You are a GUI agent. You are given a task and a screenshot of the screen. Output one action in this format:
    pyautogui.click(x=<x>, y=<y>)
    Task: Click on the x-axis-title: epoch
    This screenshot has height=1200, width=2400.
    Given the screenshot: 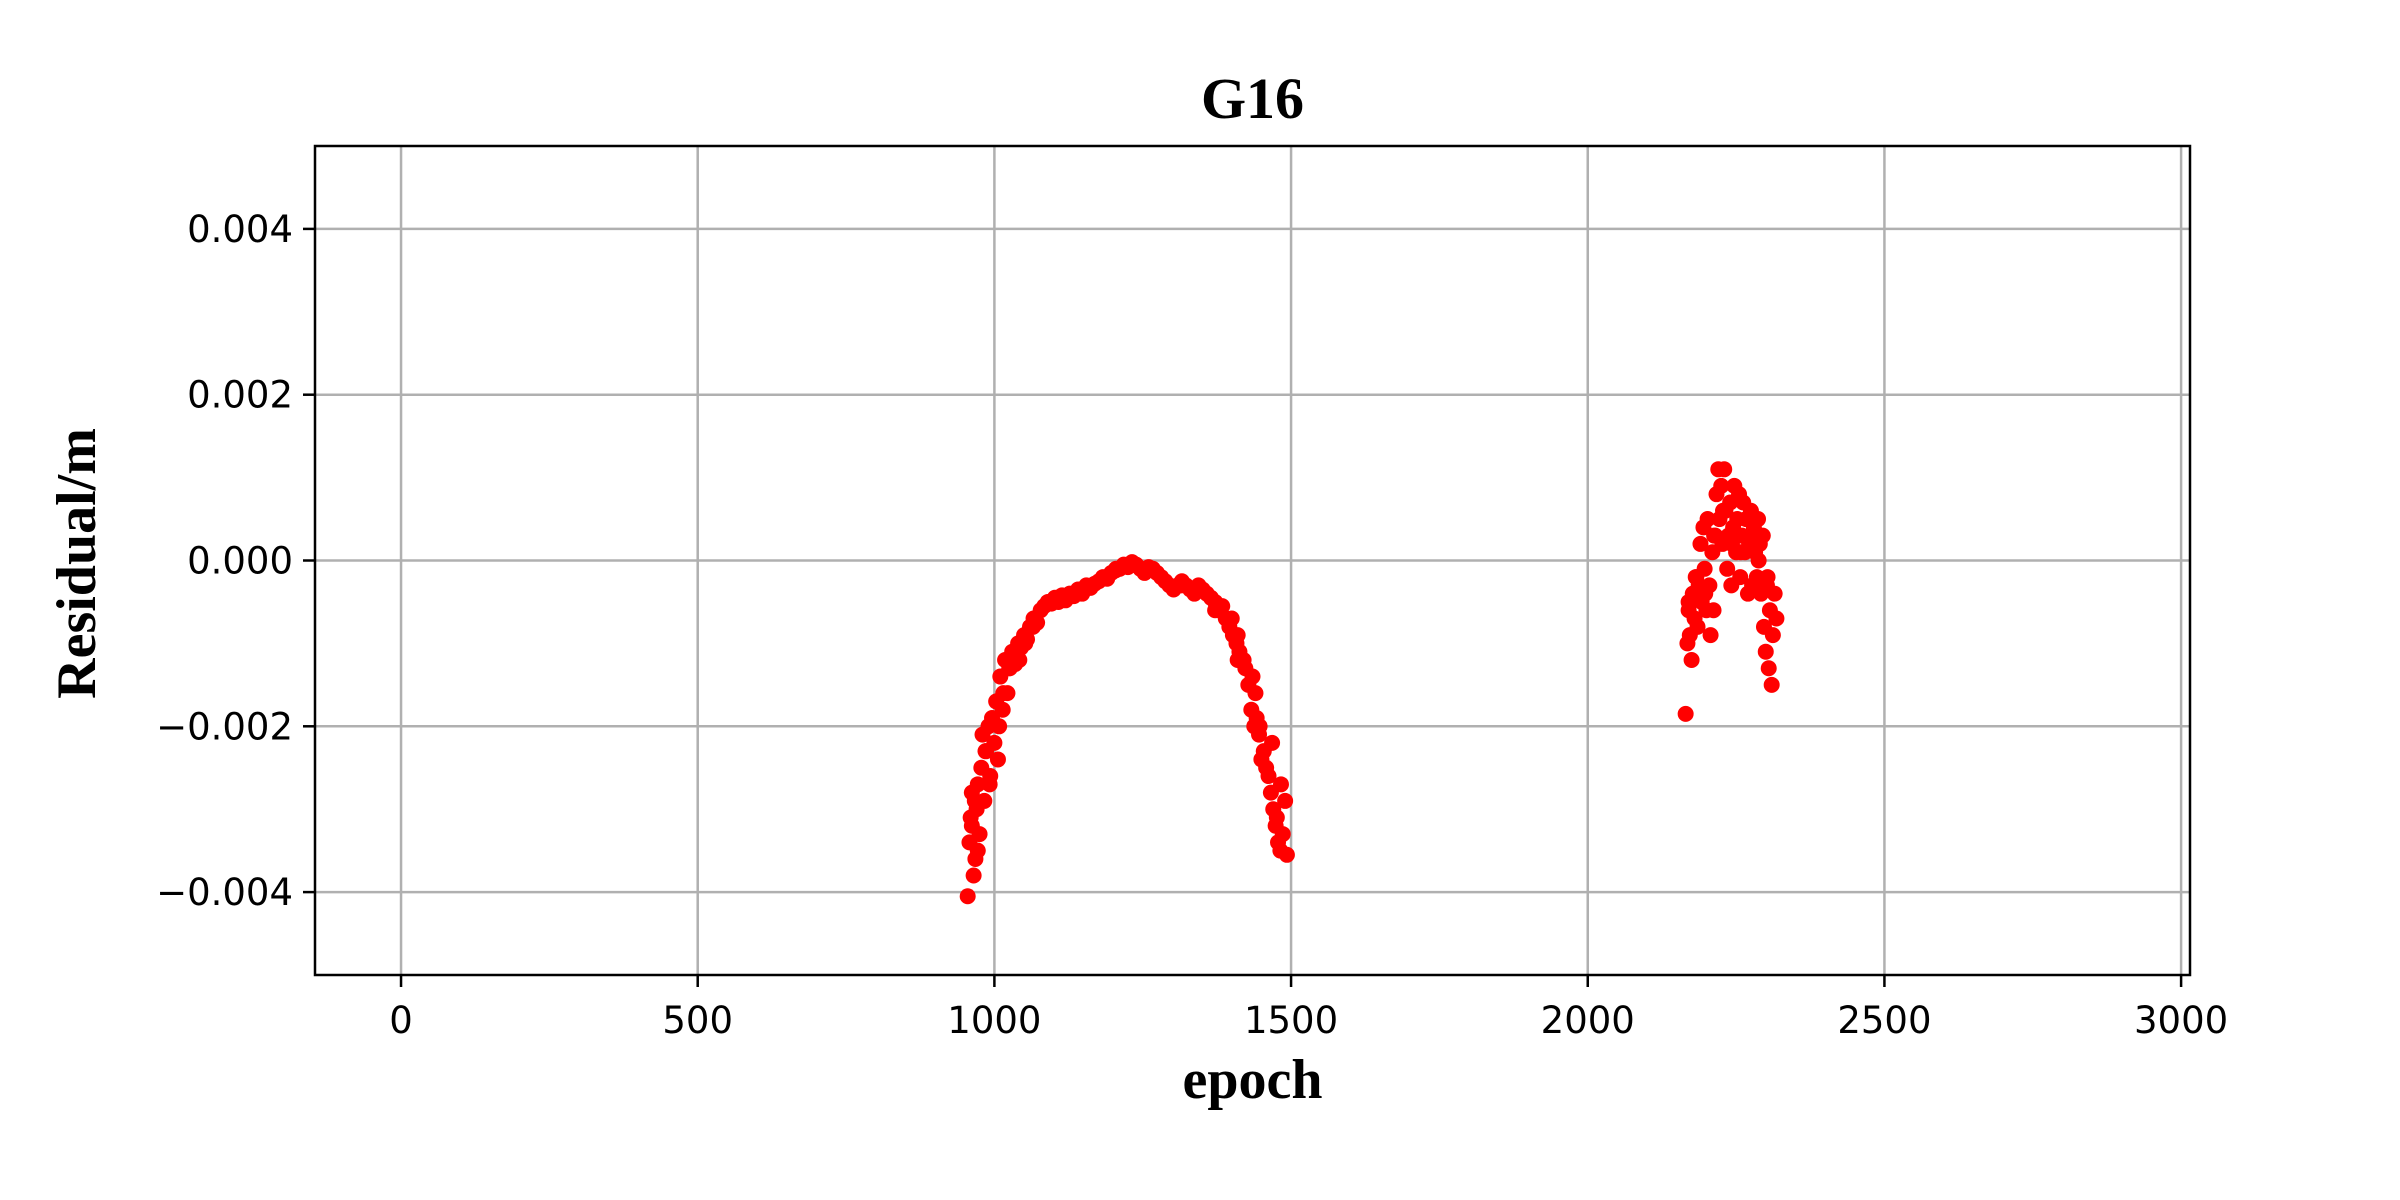 What is the action you would take?
    pyautogui.click(x=1253, y=1080)
    